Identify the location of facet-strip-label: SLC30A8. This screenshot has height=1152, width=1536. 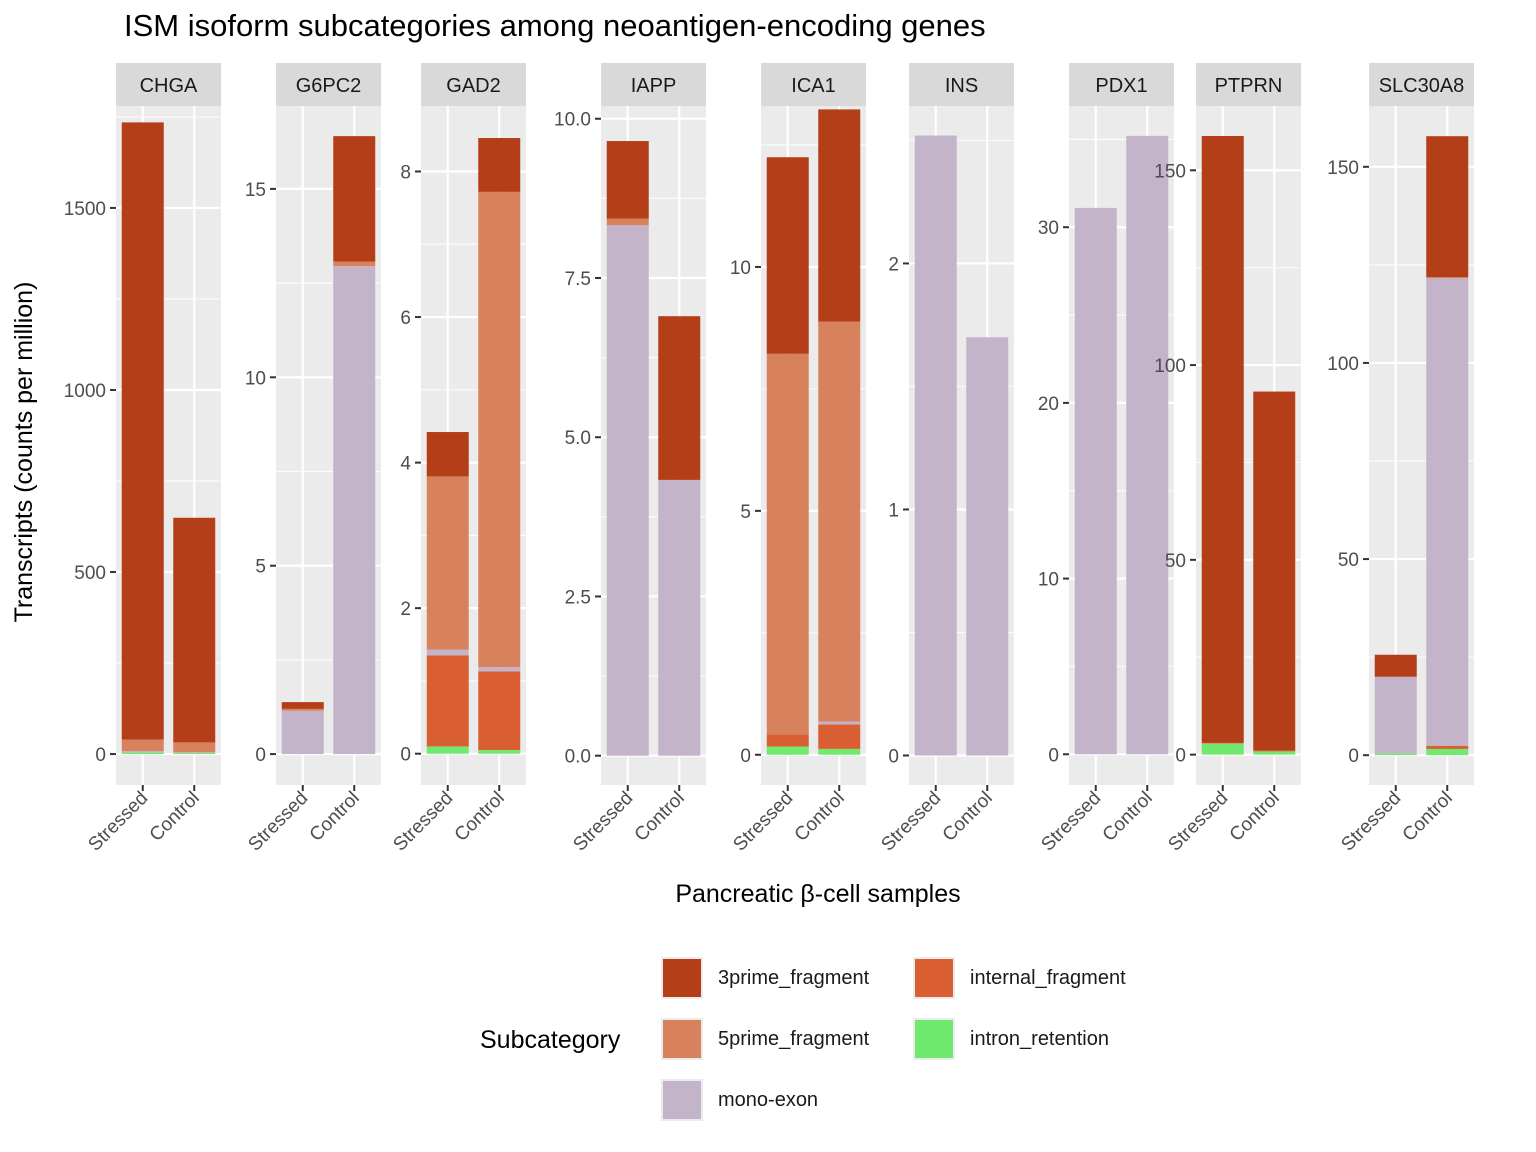
(1422, 86).